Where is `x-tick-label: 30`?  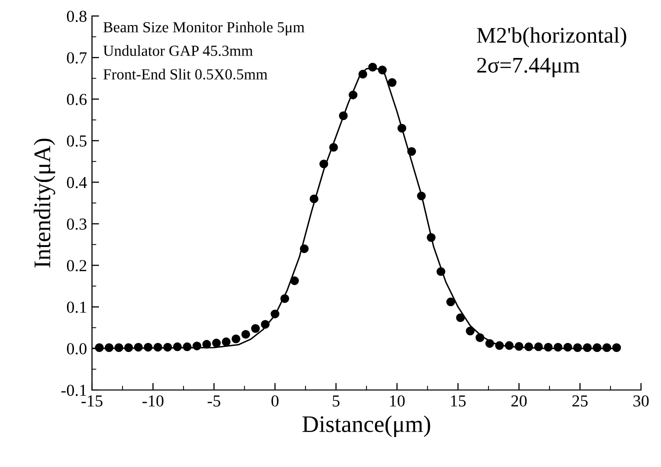
x-tick-label: 30 is located at coordinates (641, 401).